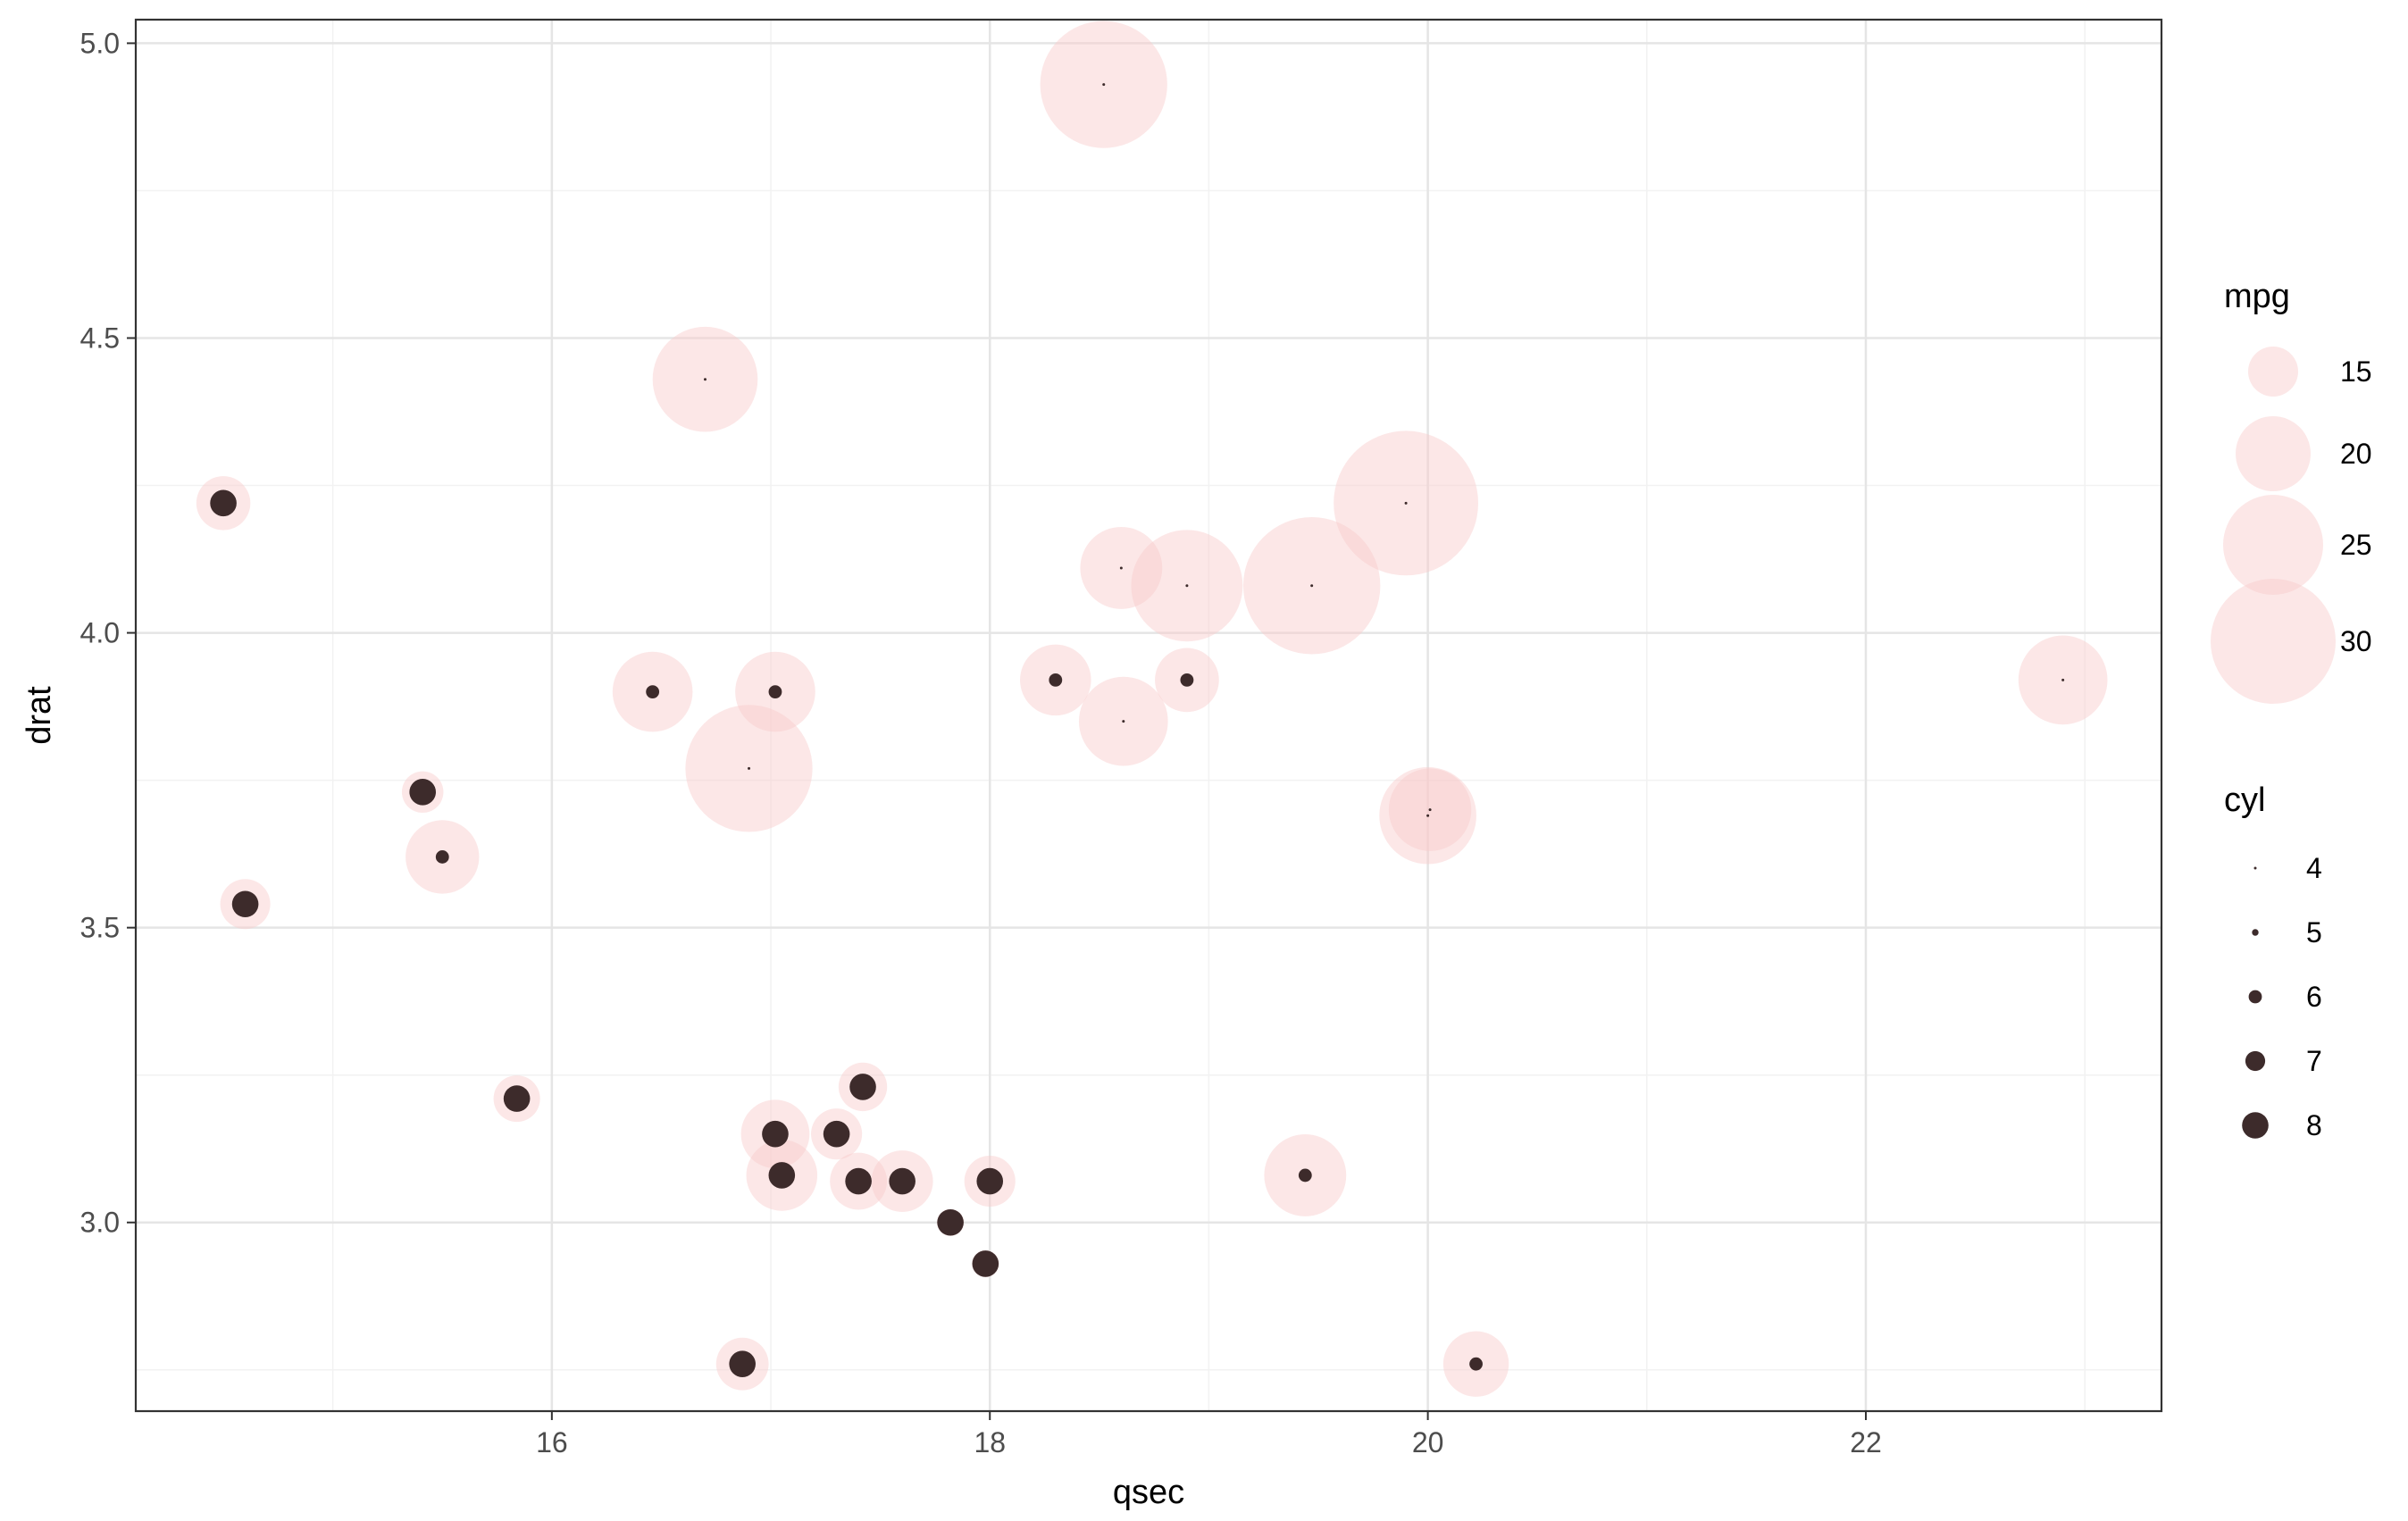  Describe the element at coordinates (2356, 641) in the screenshot. I see `legend-mpg-label: 30` at that location.